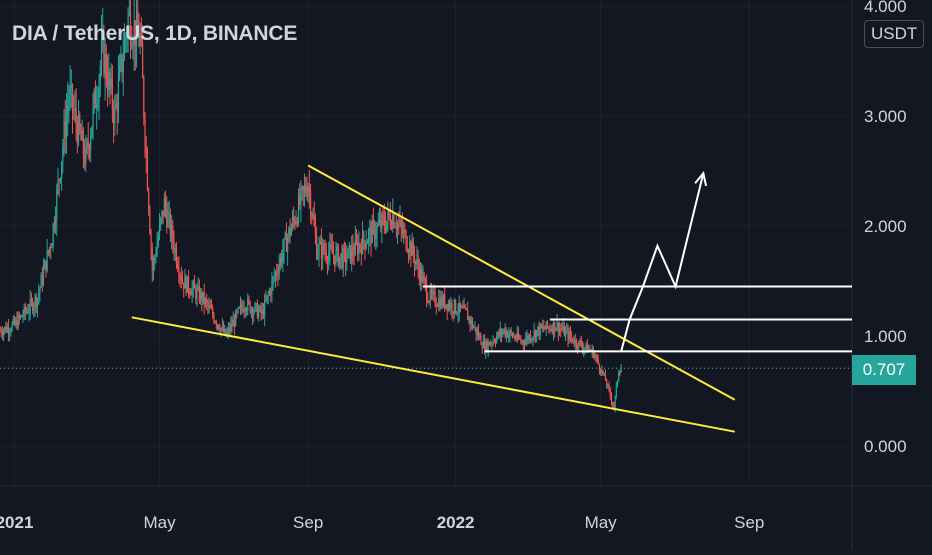 The image size is (932, 555). I want to click on x-tick-label: 2022, so click(456, 522).